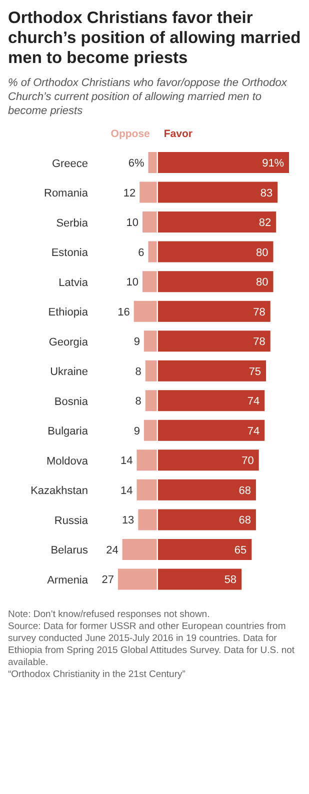  I want to click on data-label: 27, so click(108, 580).